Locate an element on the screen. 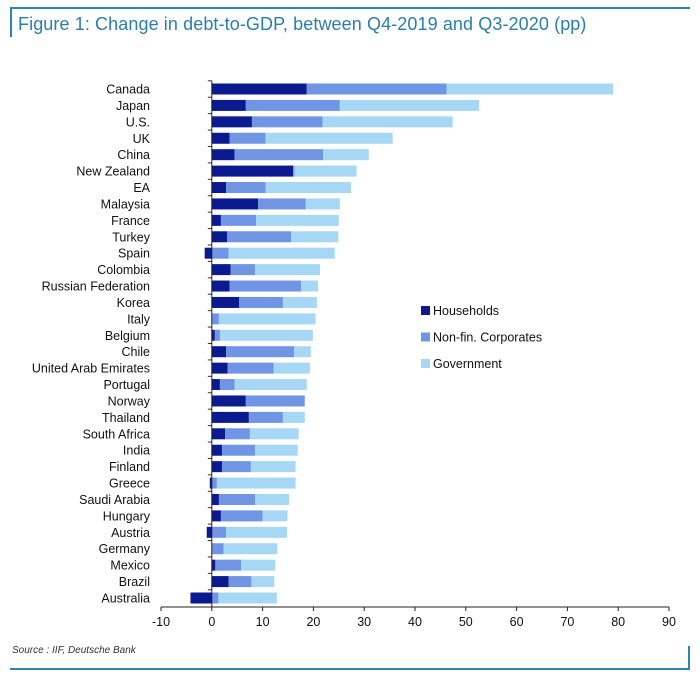 The width and height of the screenshot is (700, 674). x-tick-label: 60 is located at coordinates (517, 622).